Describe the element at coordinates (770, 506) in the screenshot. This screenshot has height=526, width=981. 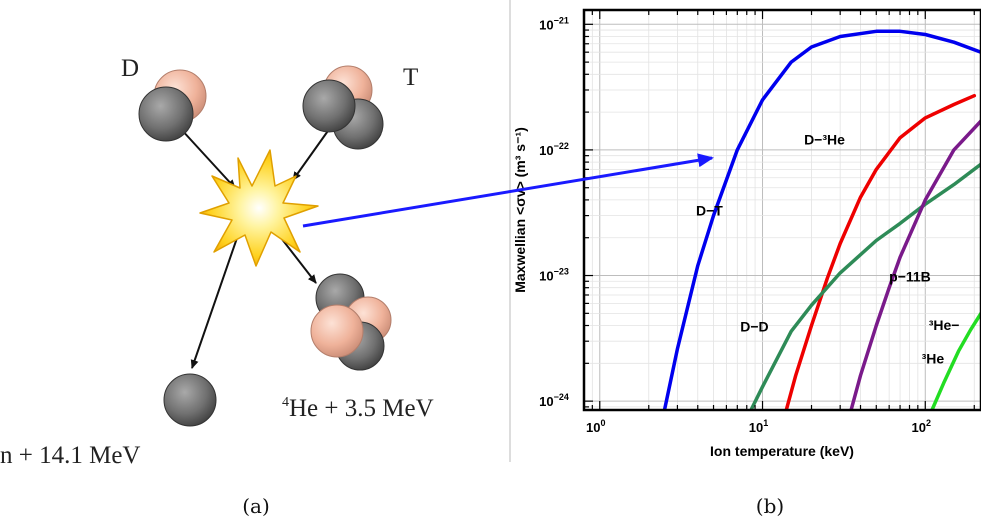
I see `caption-b: (b)` at that location.